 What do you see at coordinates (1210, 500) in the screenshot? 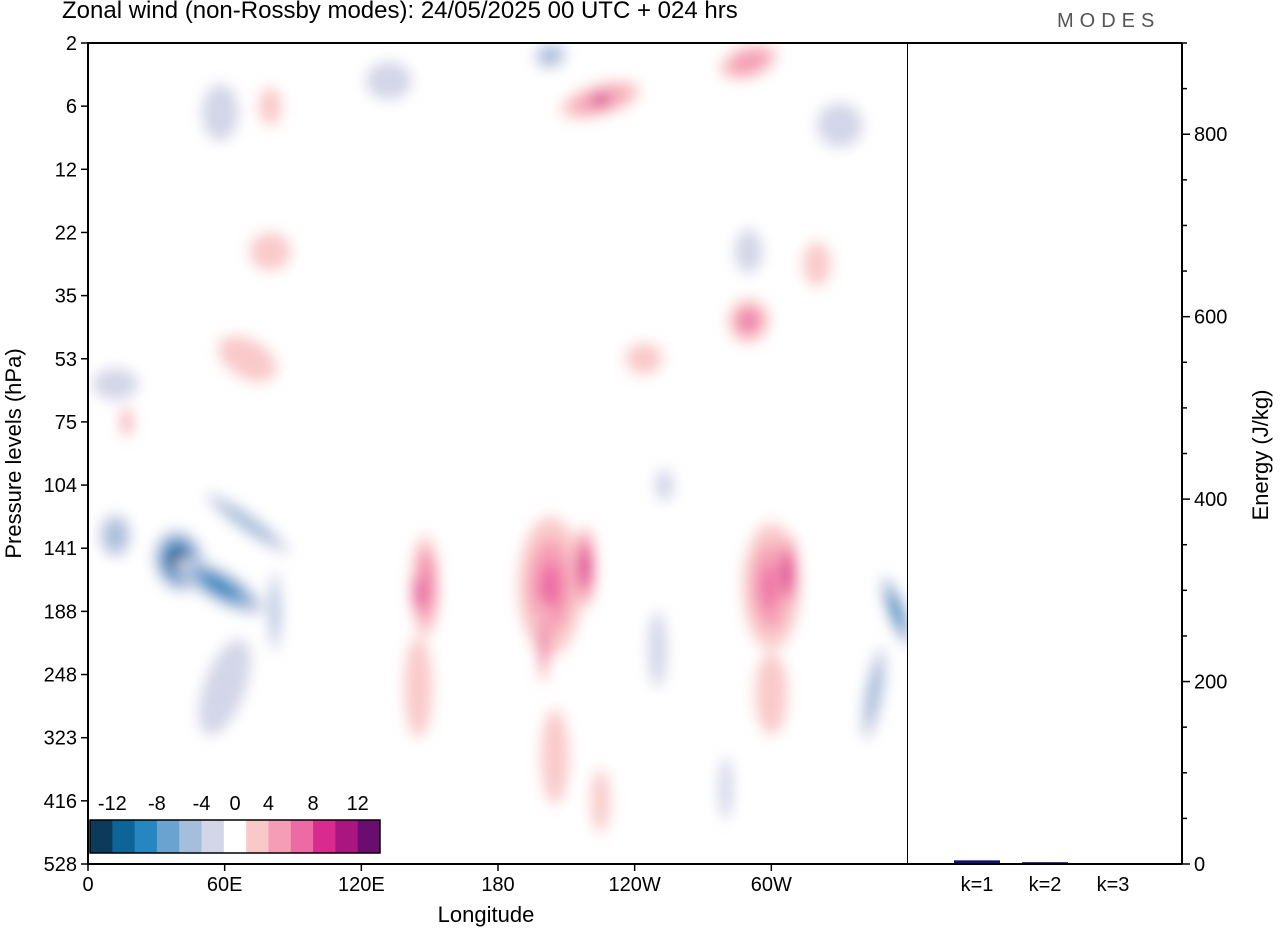
I see `energy-tick-label: 400` at bounding box center [1210, 500].